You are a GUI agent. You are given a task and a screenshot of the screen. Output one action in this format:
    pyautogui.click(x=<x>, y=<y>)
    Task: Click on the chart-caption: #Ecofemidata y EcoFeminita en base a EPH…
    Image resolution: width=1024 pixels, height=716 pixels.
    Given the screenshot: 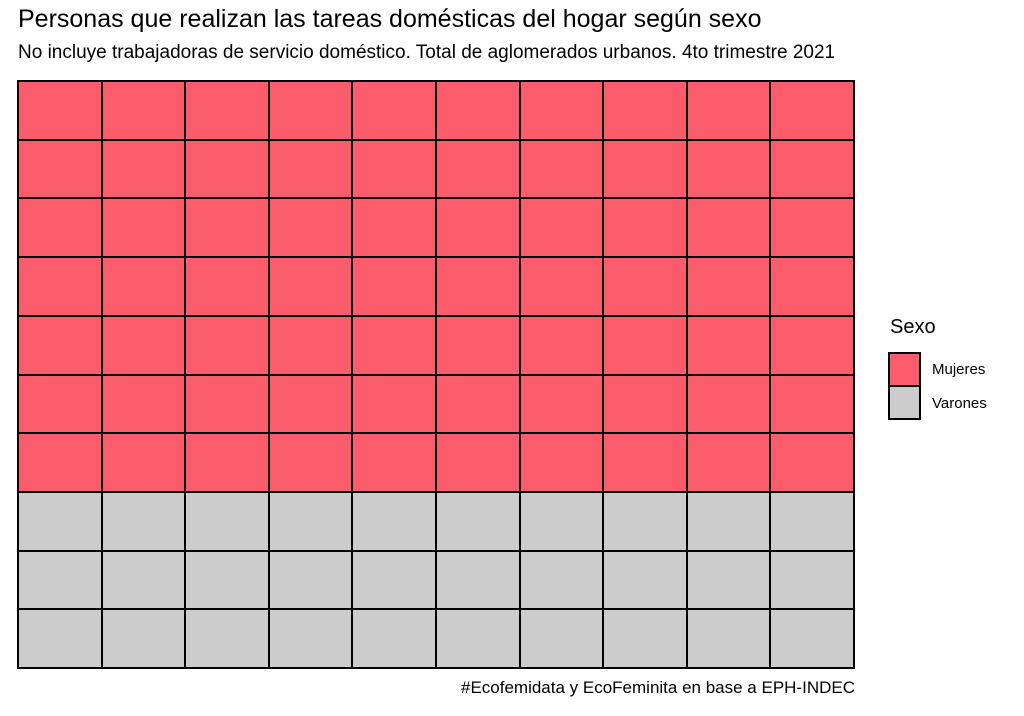 What is the action you would take?
    pyautogui.click(x=657, y=687)
    